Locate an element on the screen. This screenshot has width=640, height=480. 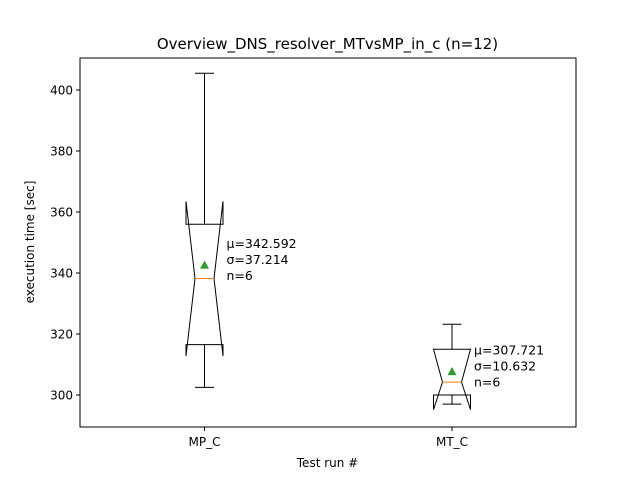
box-mp-c is located at coordinates (204, 279).